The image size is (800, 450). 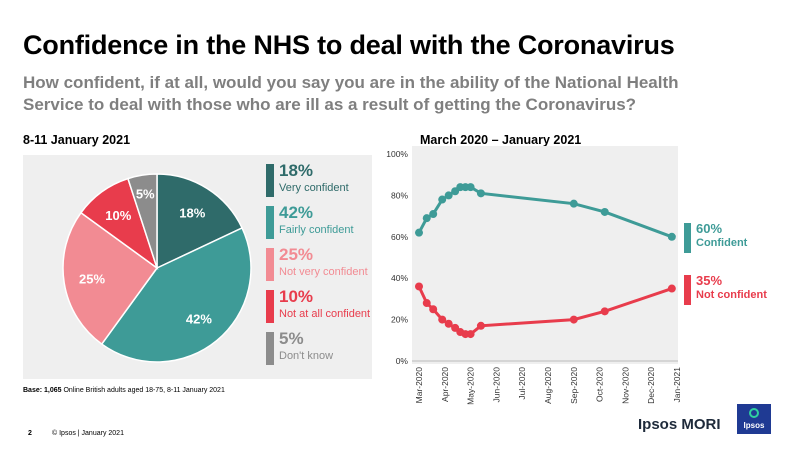 I want to click on legend-item: 18% Very confident, so click(x=331, y=180).